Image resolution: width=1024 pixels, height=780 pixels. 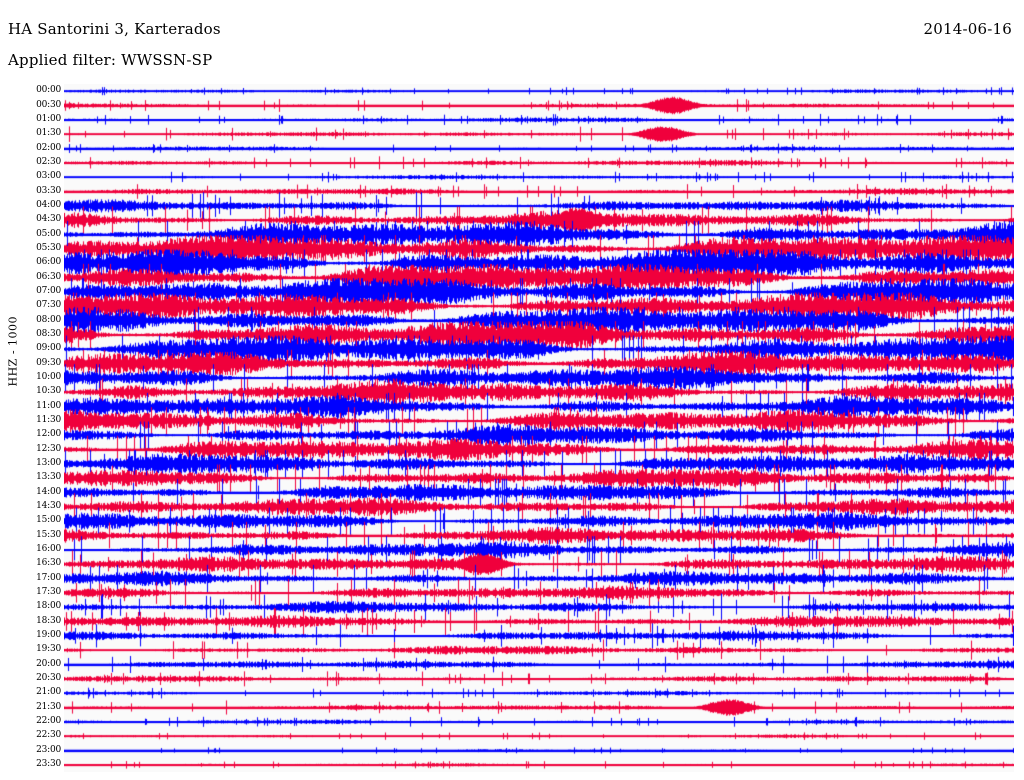 What do you see at coordinates (48, 376) in the screenshot?
I see `time-tick-label: 10:00` at bounding box center [48, 376].